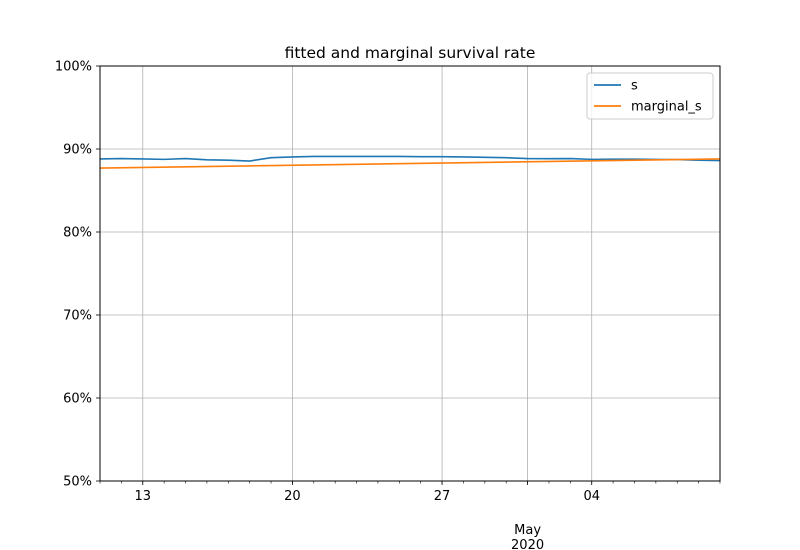  I want to click on y-tick-label: 50%, so click(77, 482).